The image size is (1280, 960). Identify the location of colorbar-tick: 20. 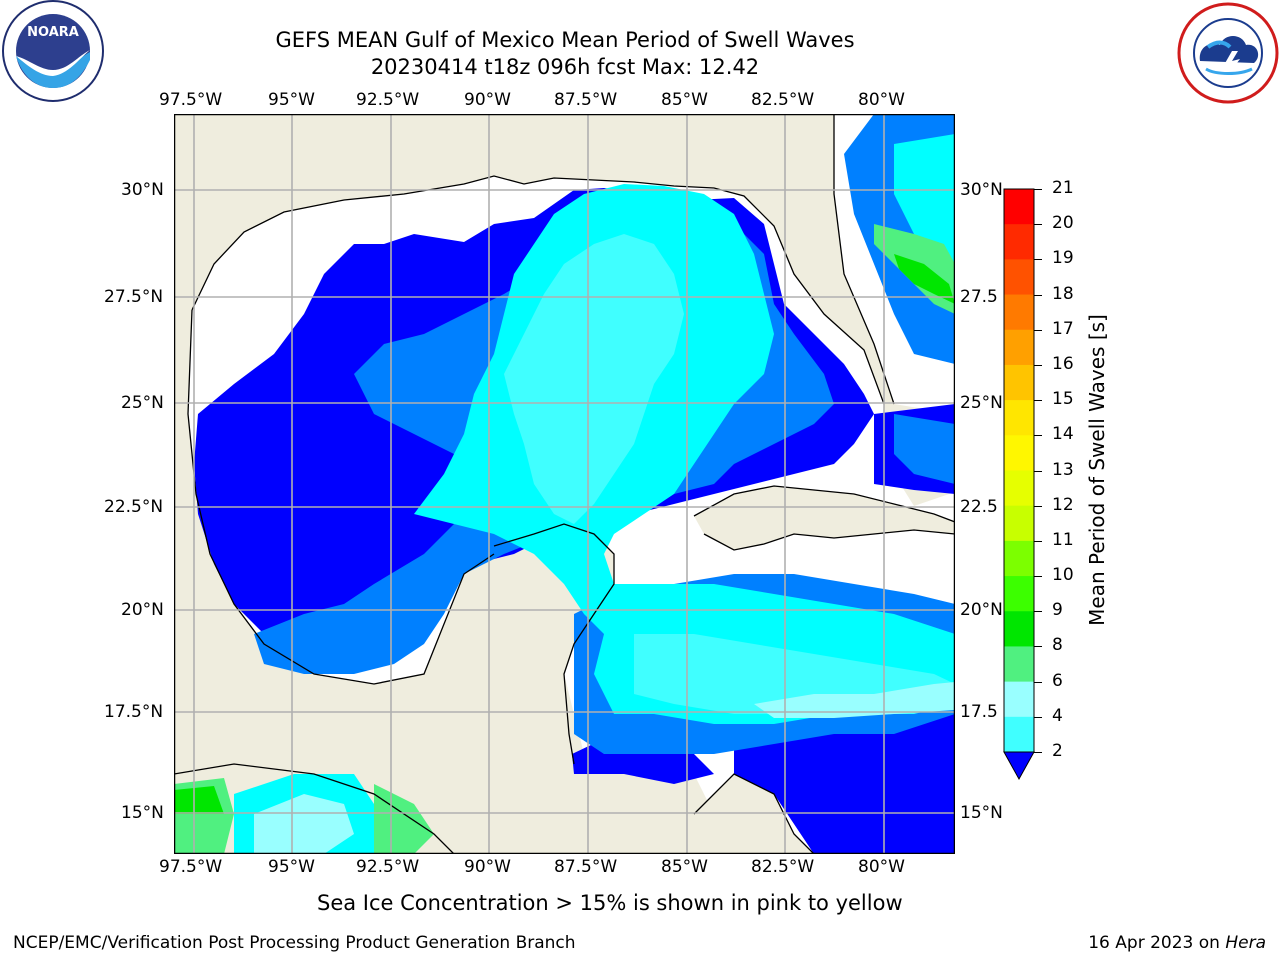
(1063, 223).